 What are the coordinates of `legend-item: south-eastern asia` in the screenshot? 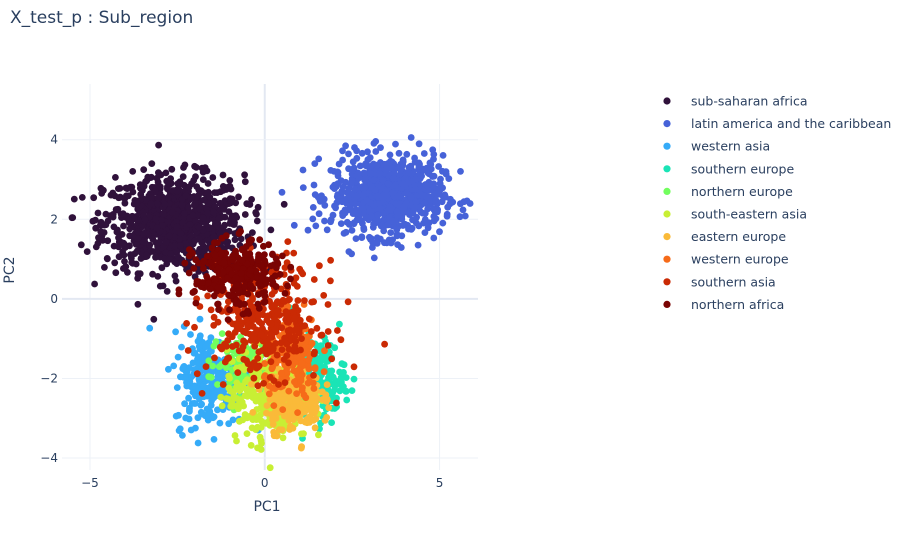 It's located at (735, 214).